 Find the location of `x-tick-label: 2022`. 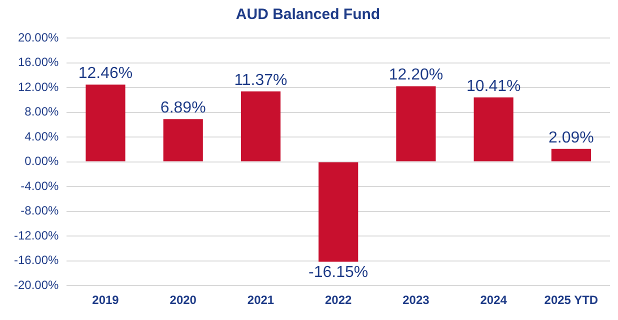

x-tick-label: 2022 is located at coordinates (338, 300).